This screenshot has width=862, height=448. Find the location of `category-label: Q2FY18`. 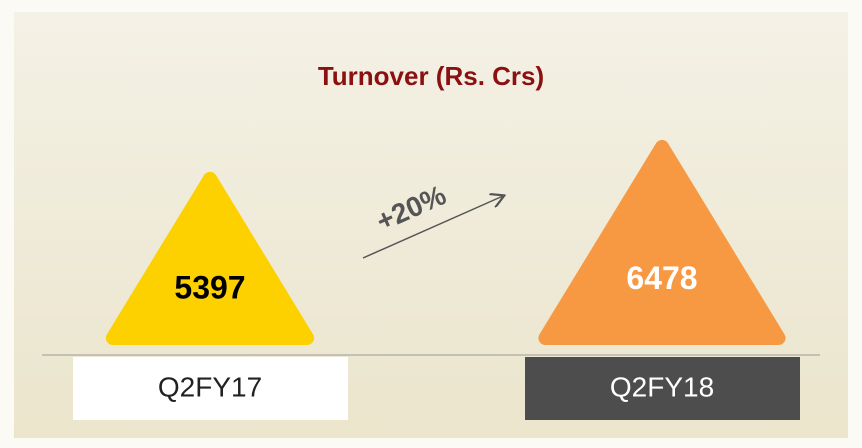

category-label: Q2FY18 is located at coordinates (662, 386).